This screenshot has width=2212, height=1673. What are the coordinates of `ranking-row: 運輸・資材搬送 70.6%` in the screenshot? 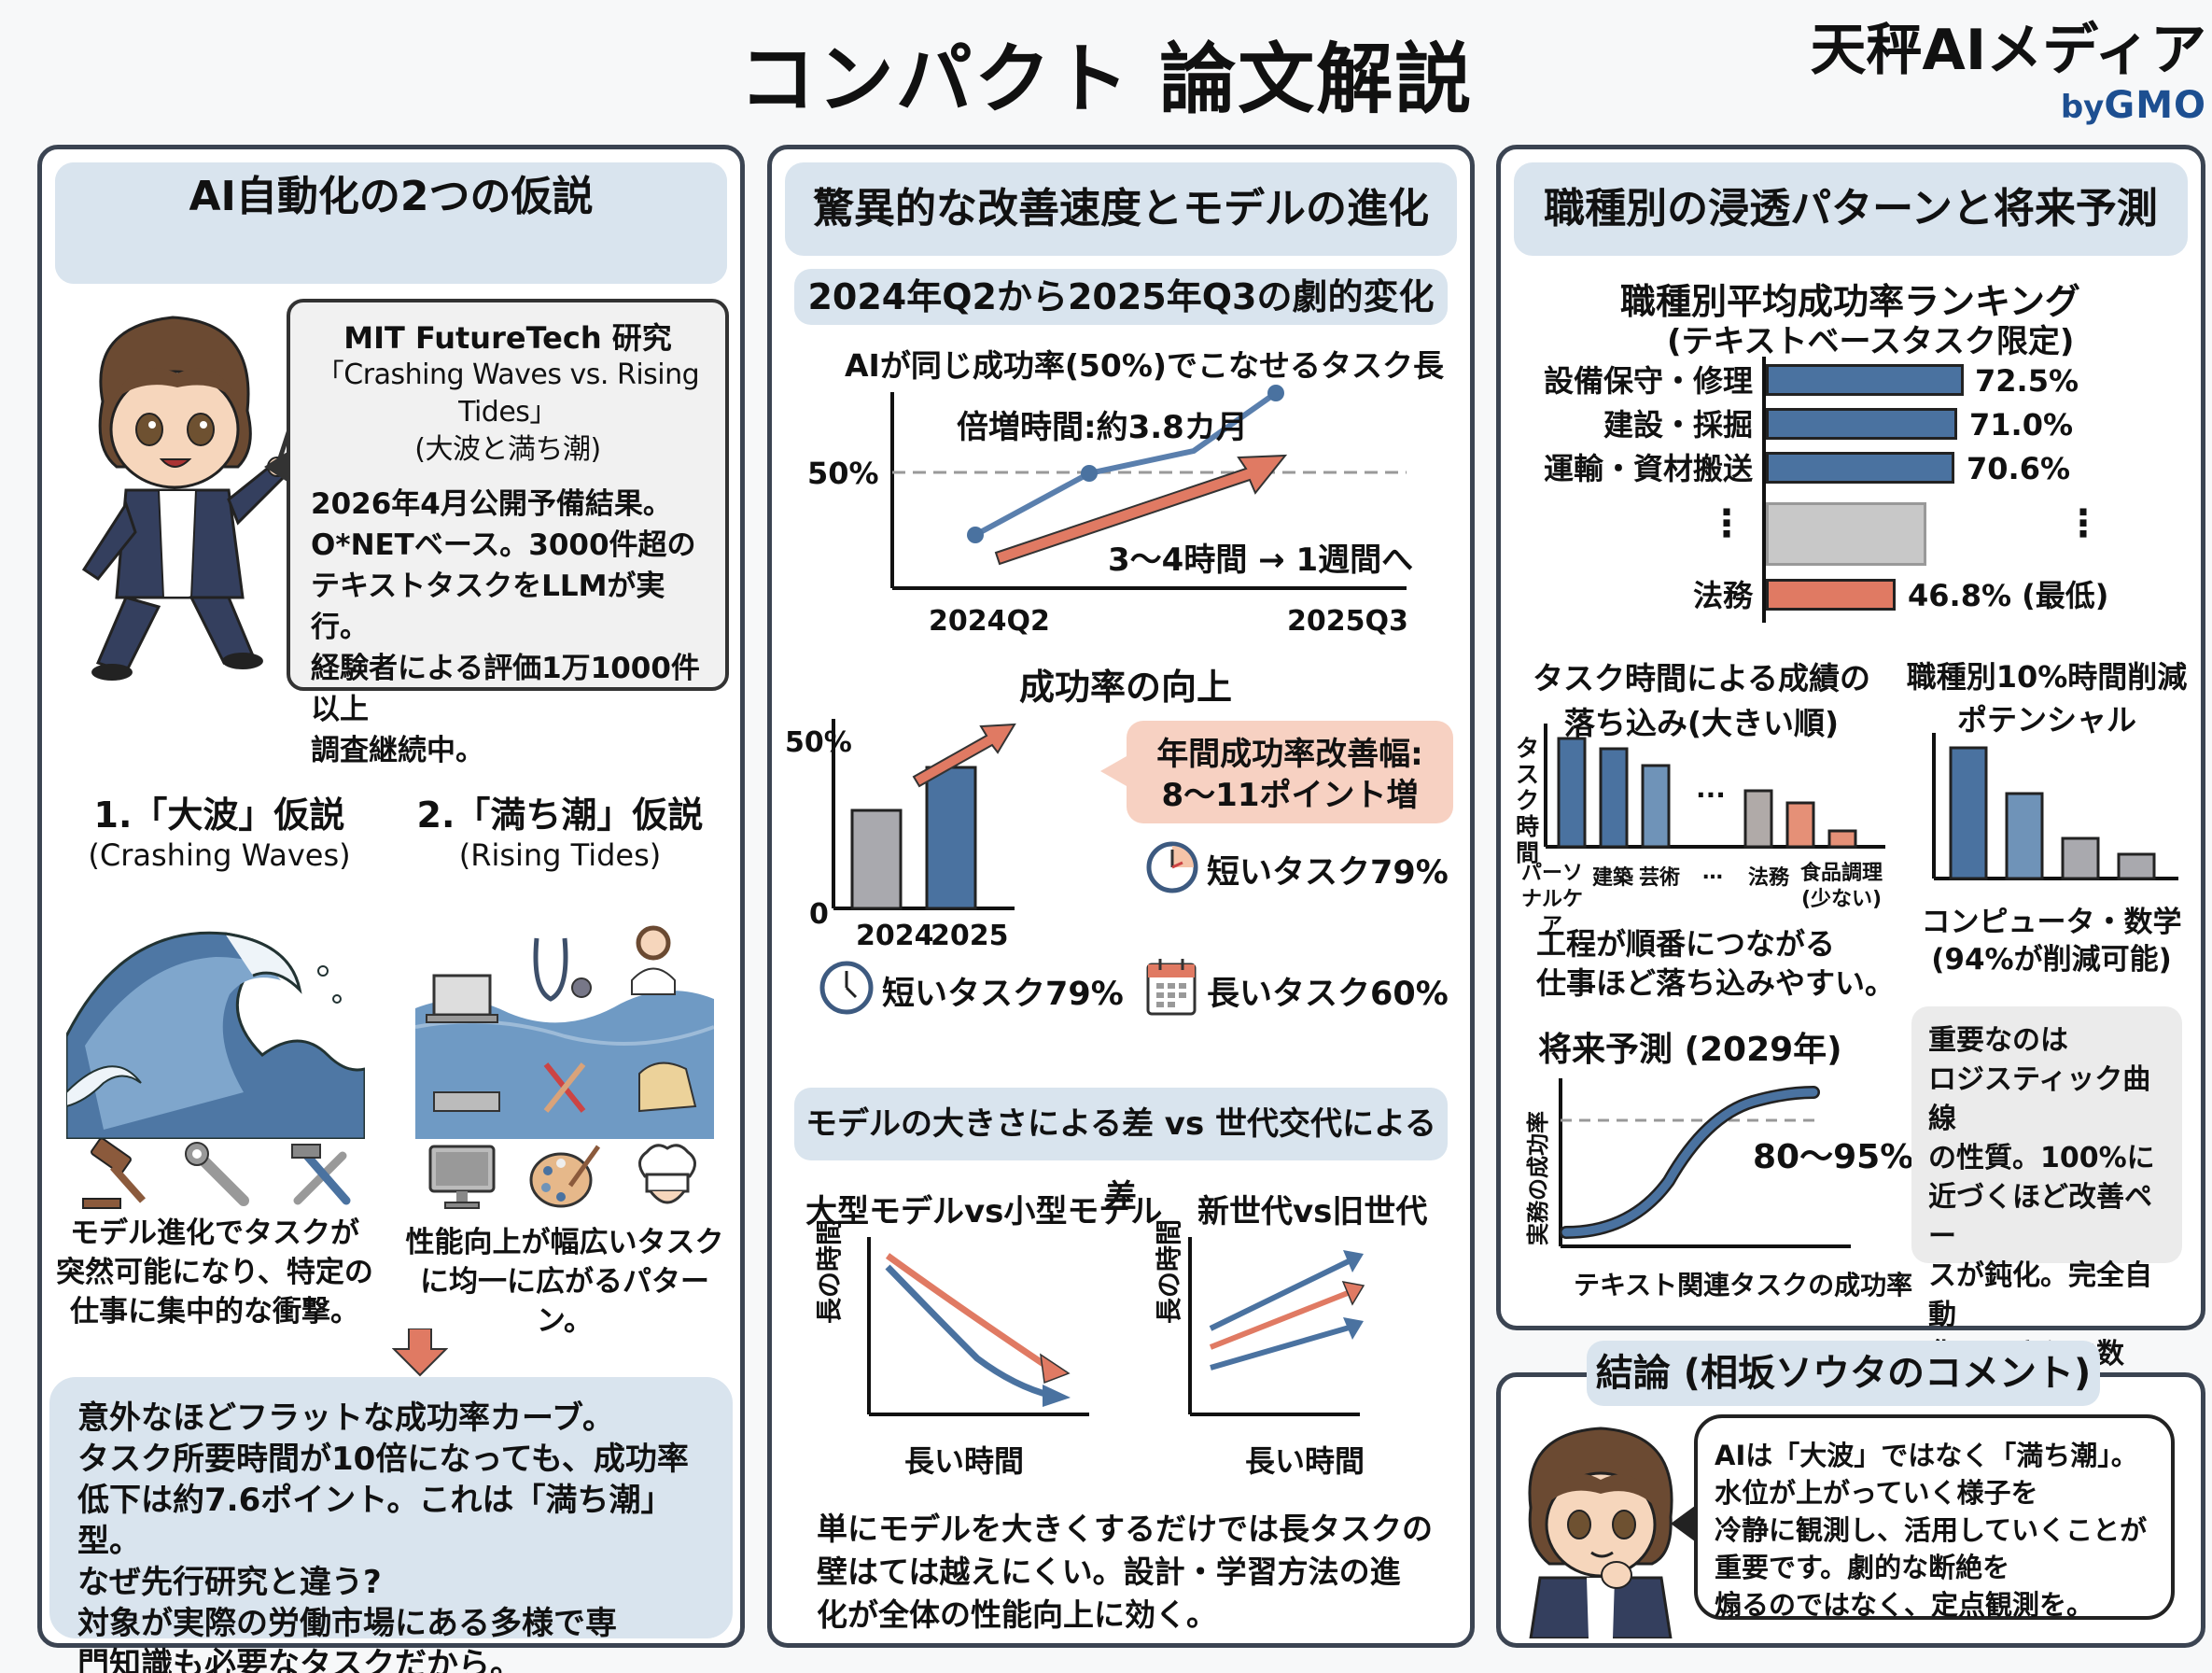 It's located at (1807, 468).